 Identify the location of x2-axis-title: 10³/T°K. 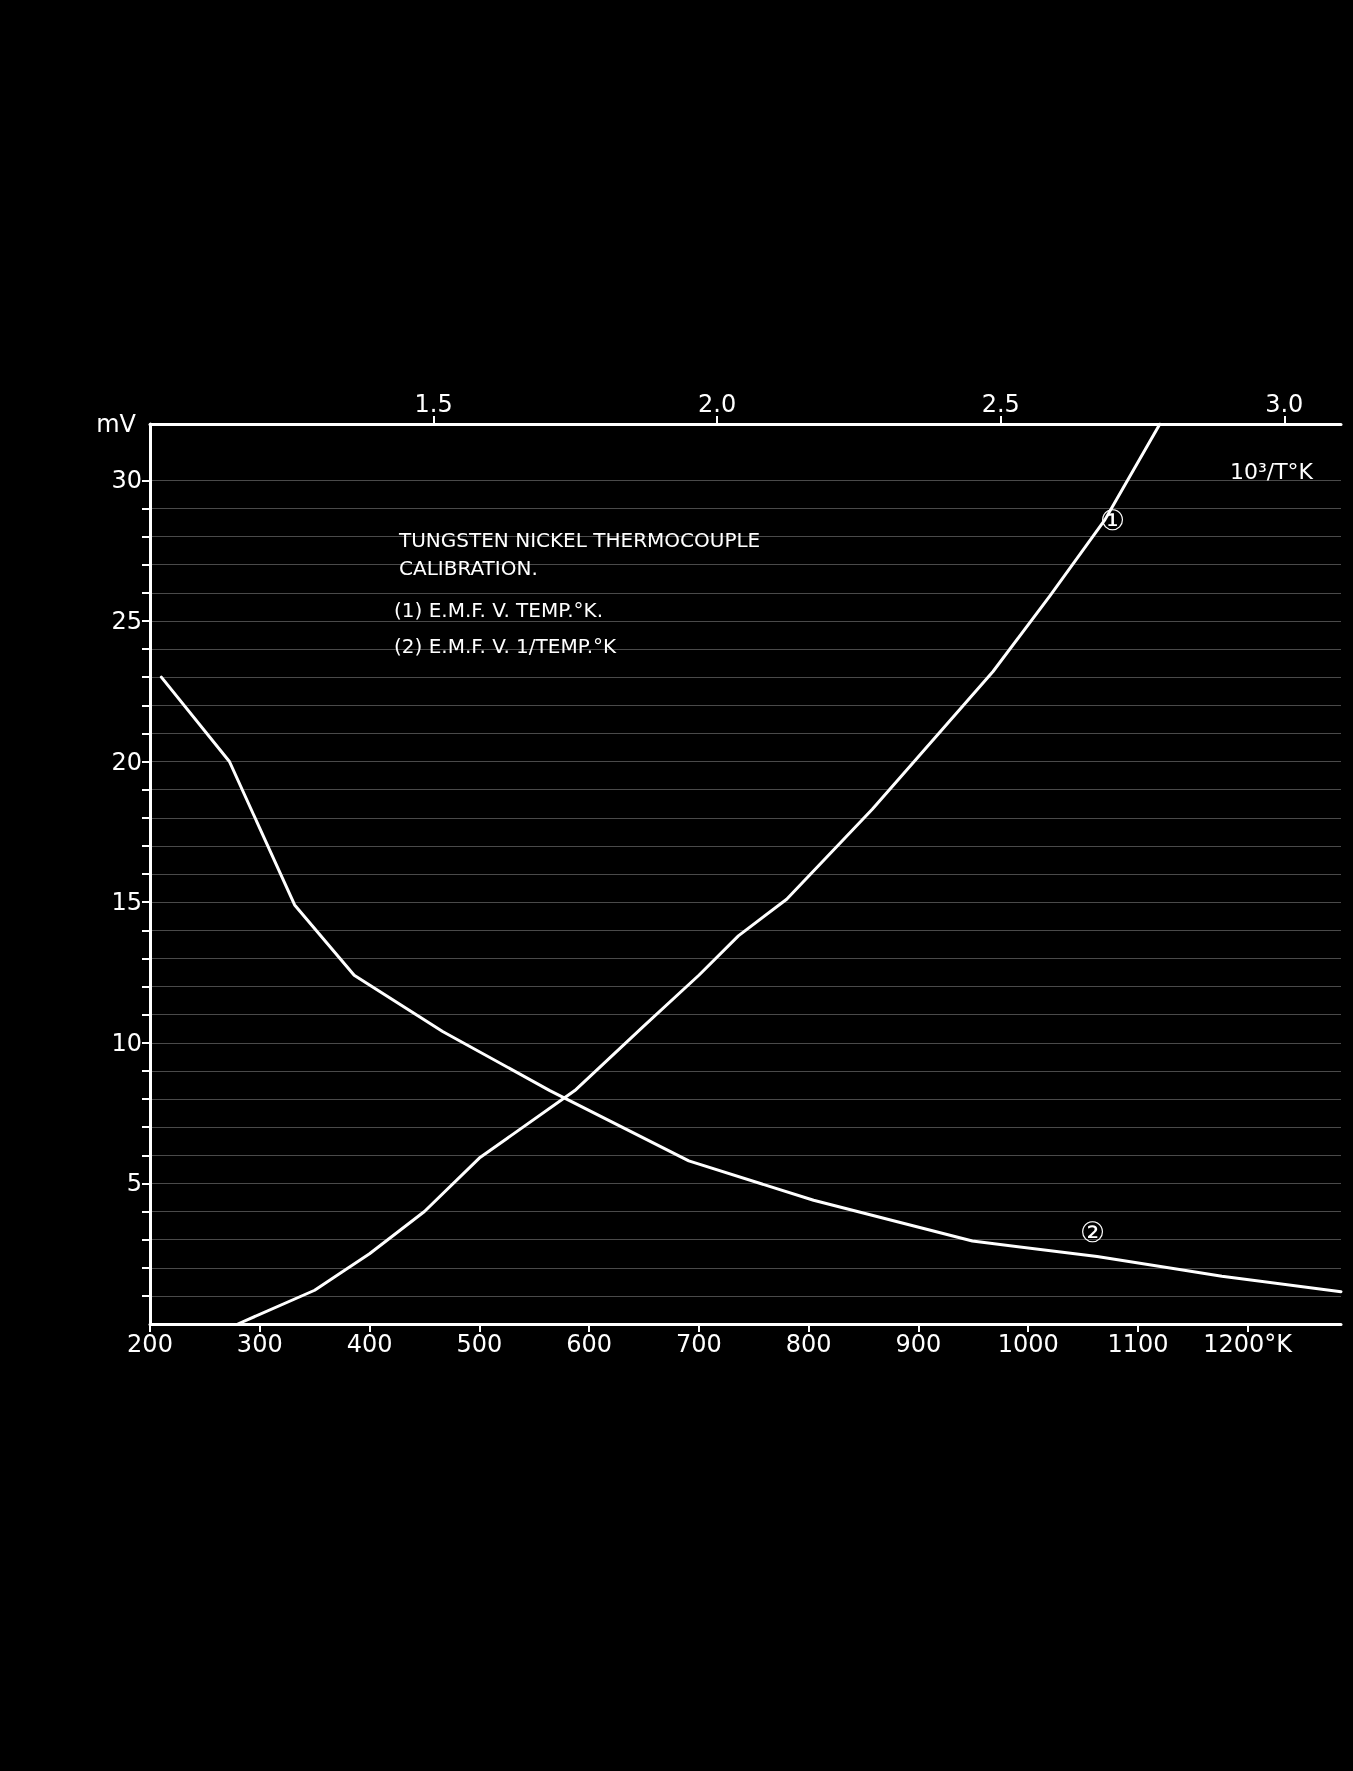
(1271, 471).